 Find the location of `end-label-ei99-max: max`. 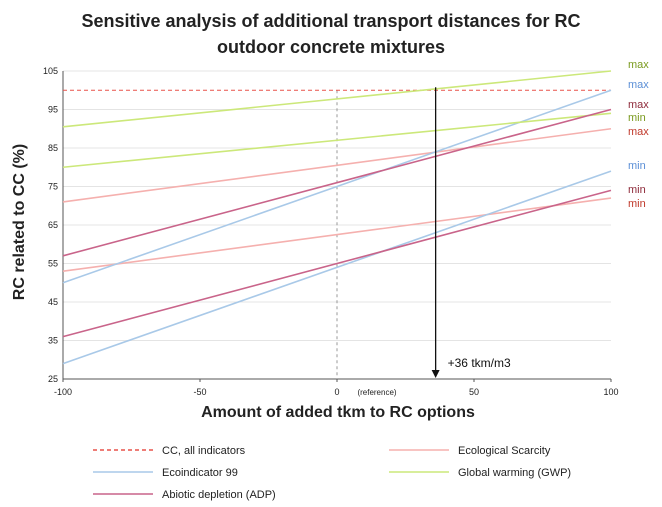

end-label-ei99-max: max is located at coordinates (638, 85).